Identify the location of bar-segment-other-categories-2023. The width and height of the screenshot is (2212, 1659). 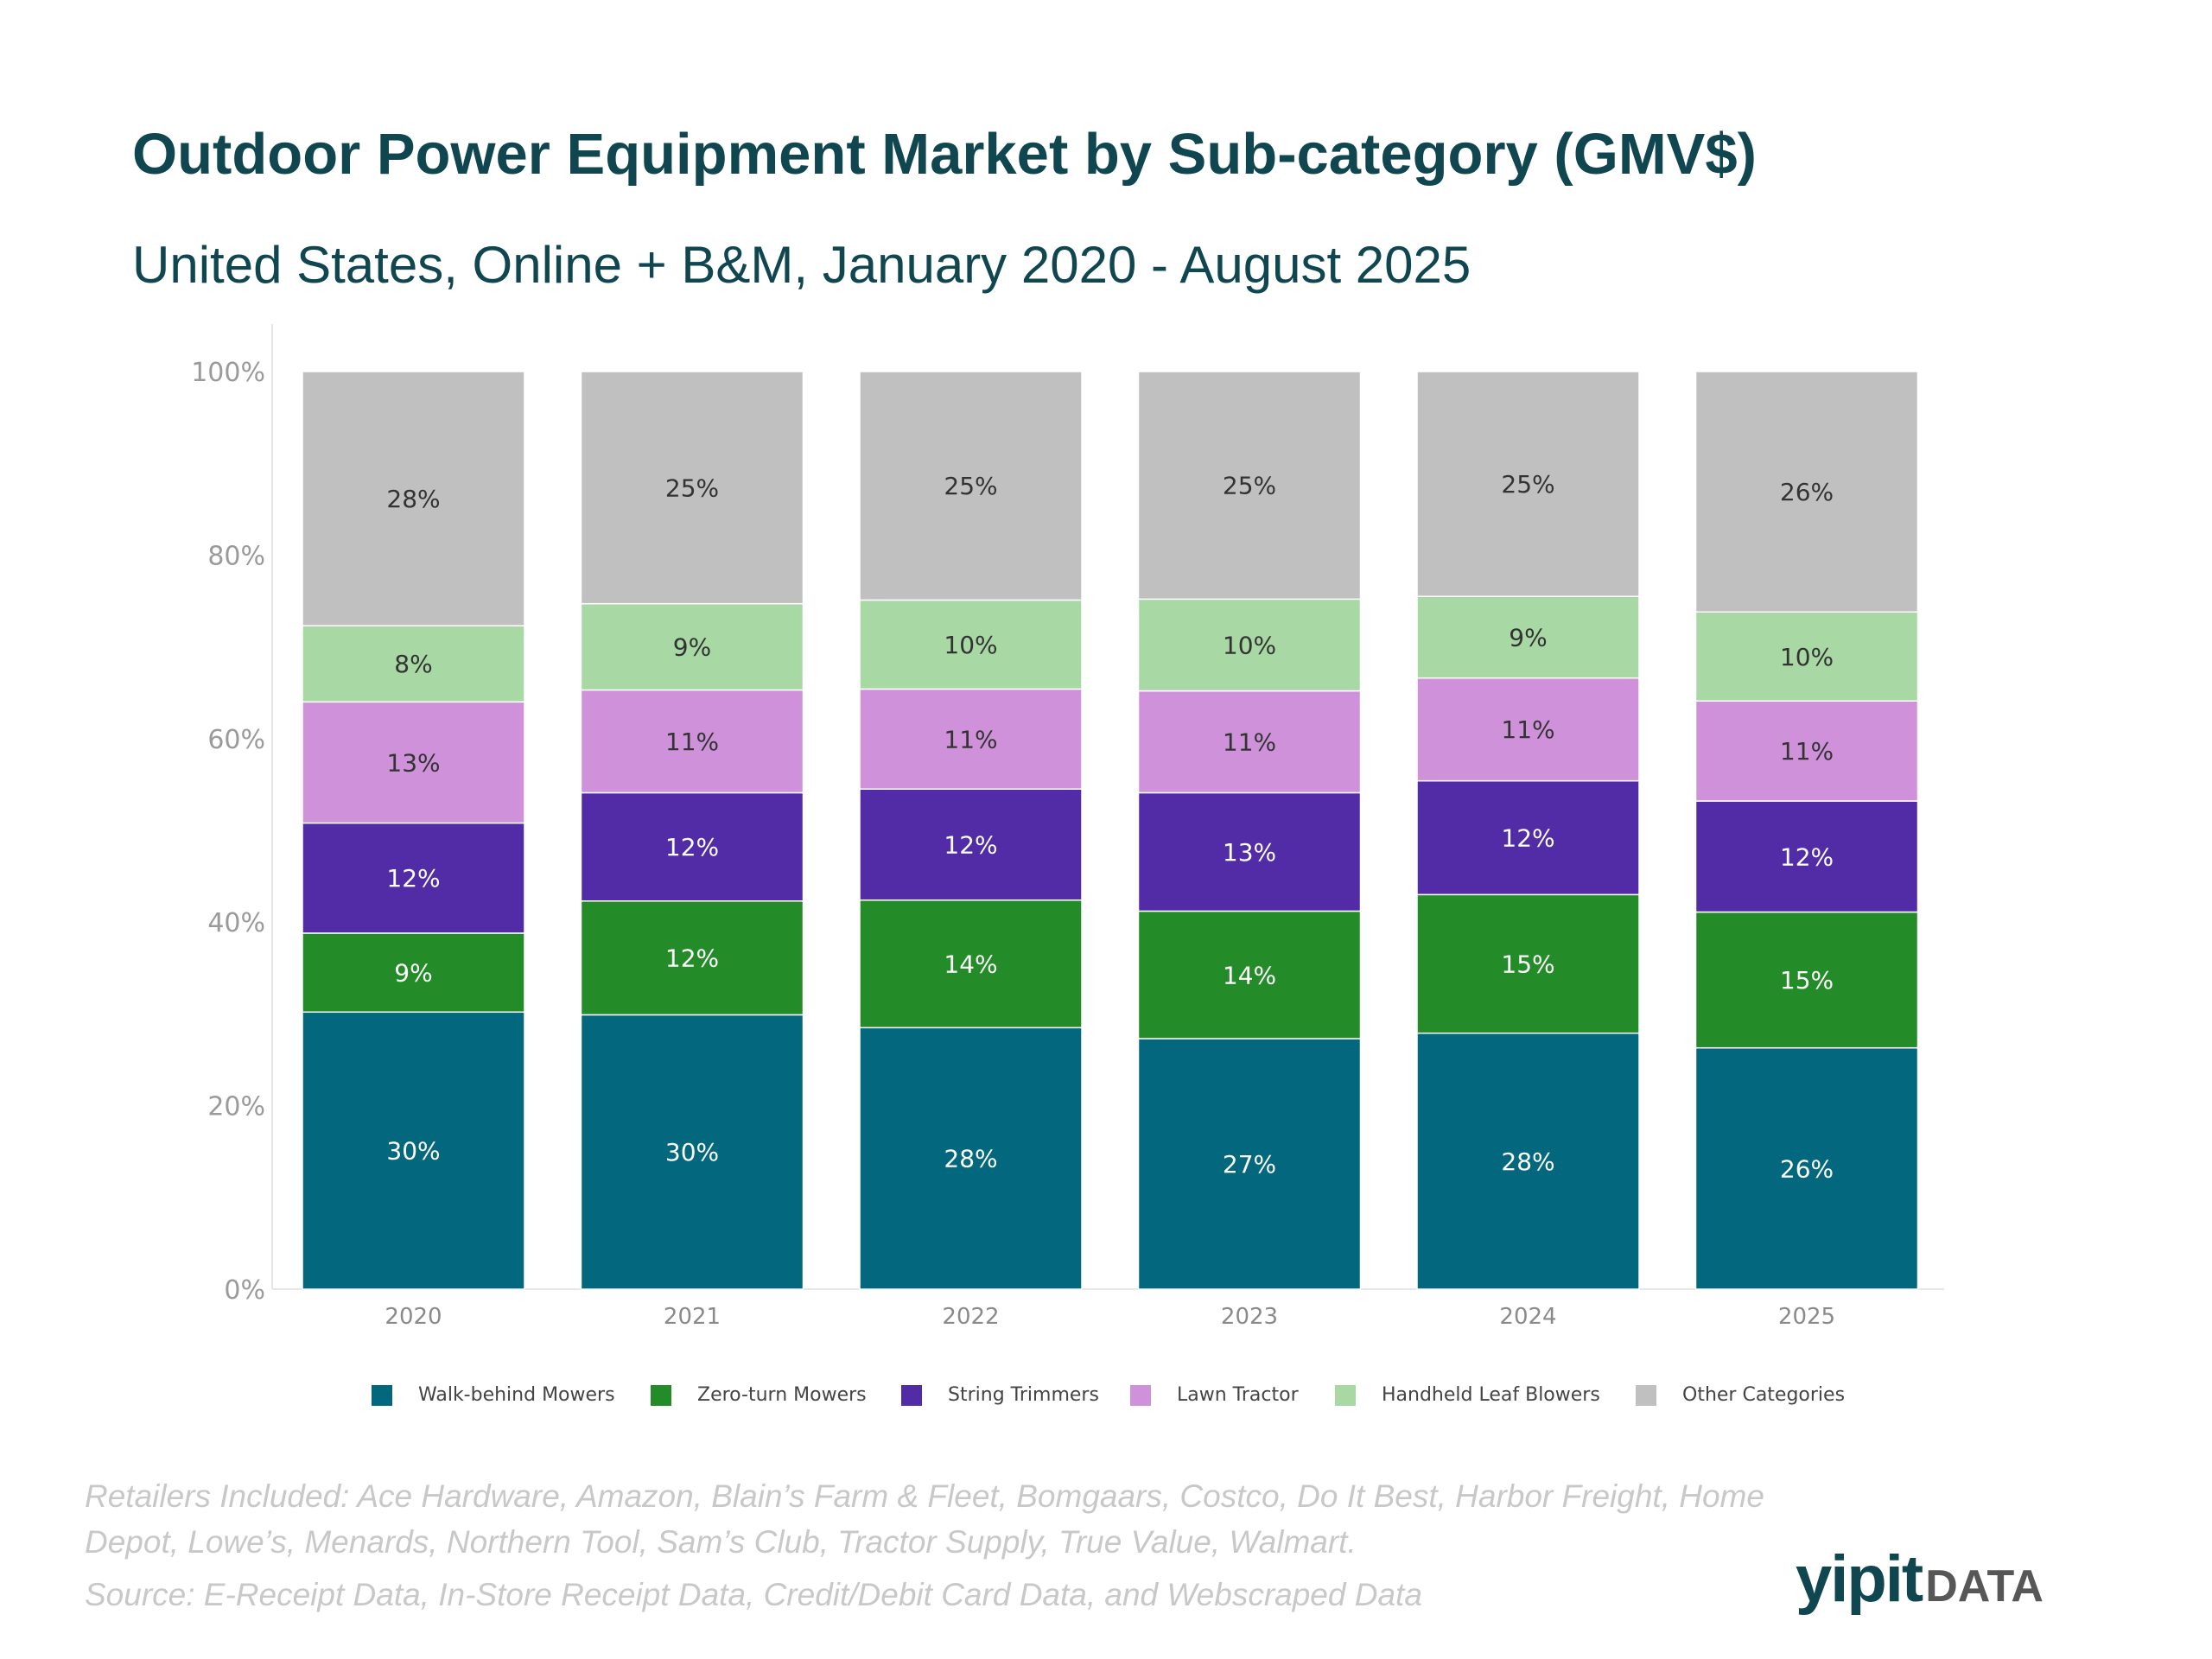
(1249, 486).